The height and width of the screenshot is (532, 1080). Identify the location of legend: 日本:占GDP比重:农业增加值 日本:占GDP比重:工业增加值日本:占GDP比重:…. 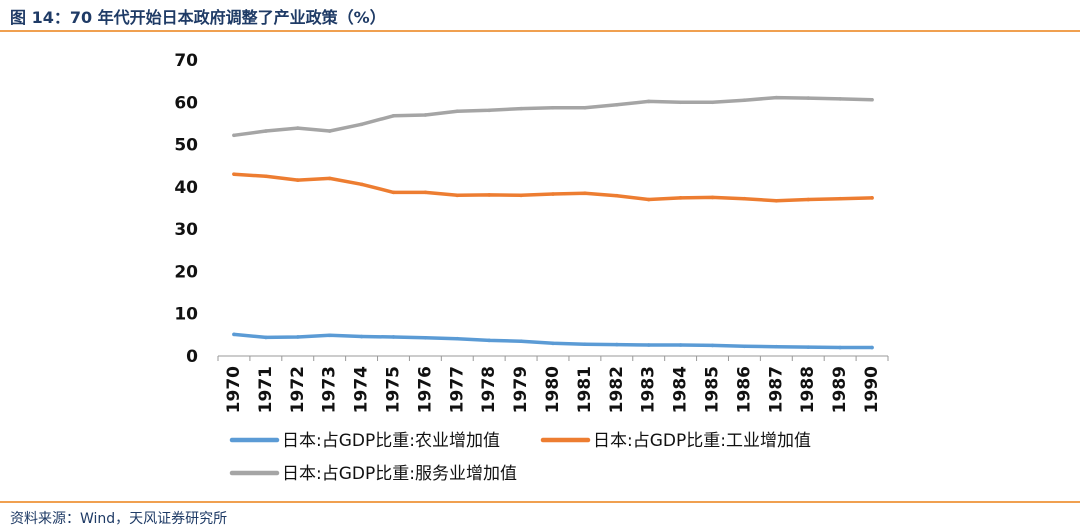
(520, 457).